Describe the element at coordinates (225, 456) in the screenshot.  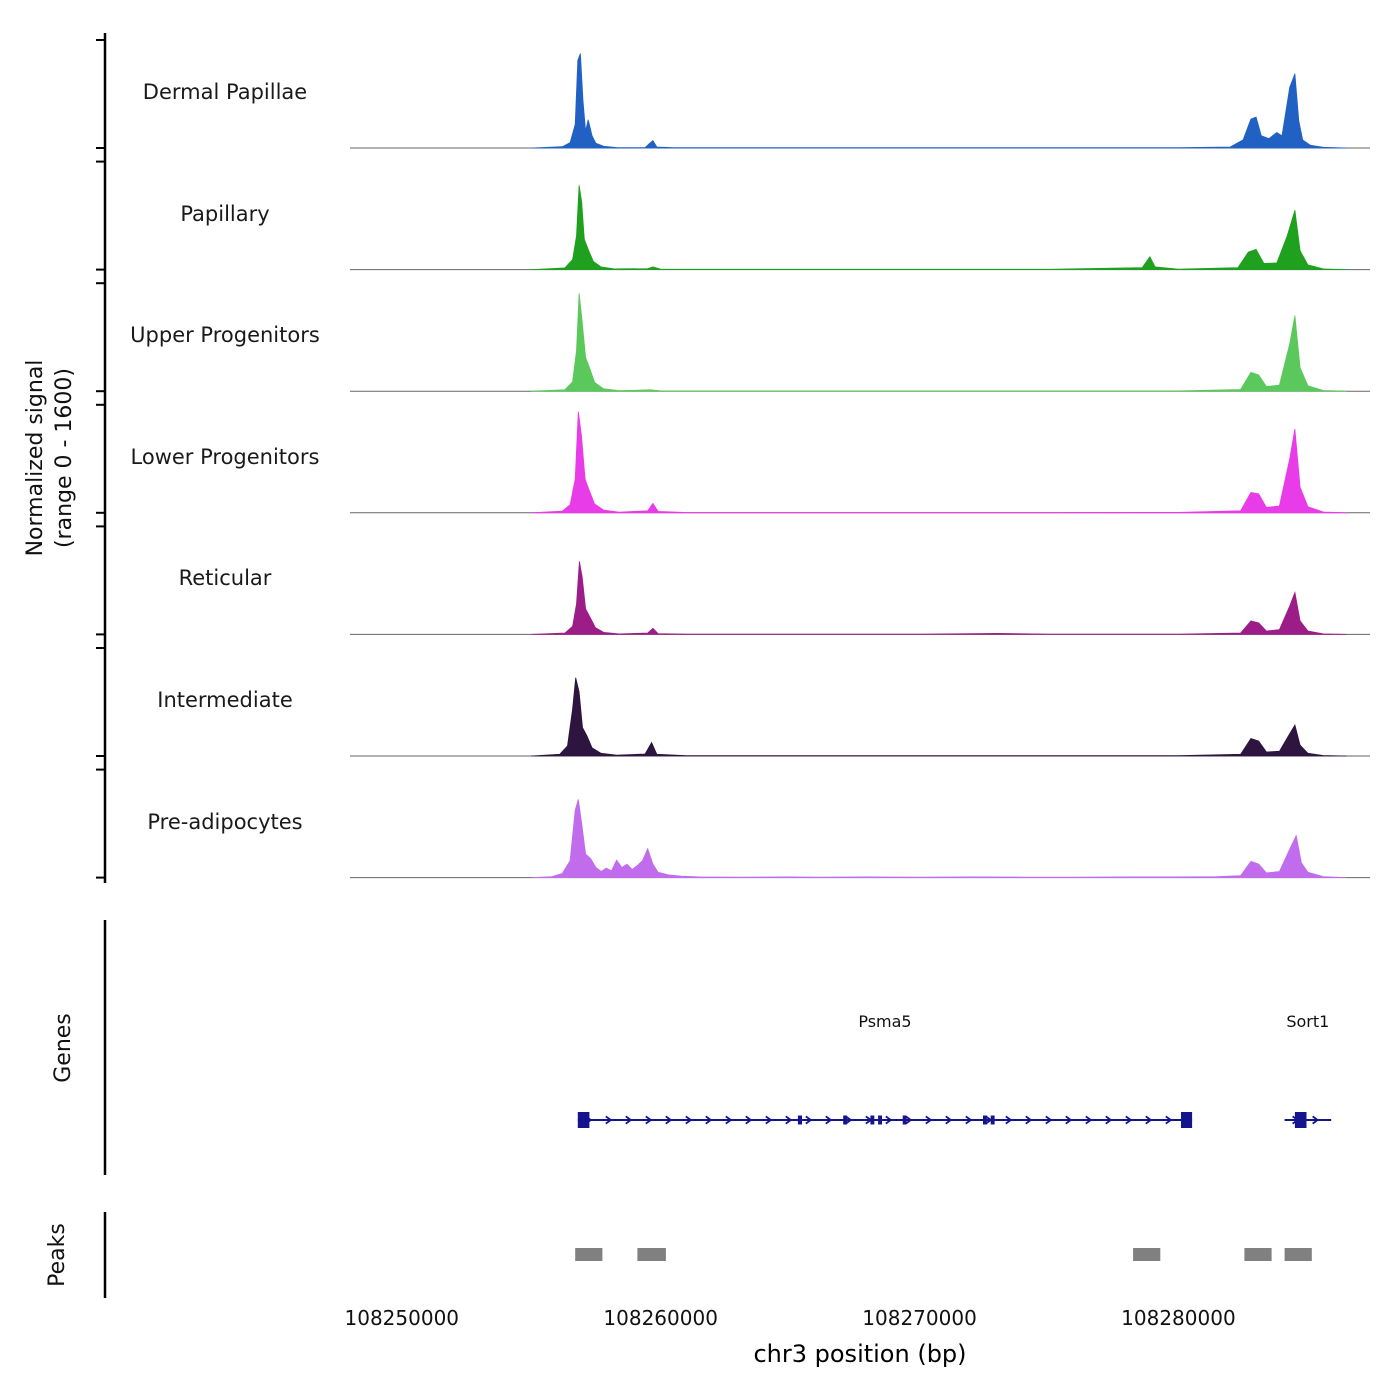
I see `track-label-lower-progenitors: Lower Progenitors` at that location.